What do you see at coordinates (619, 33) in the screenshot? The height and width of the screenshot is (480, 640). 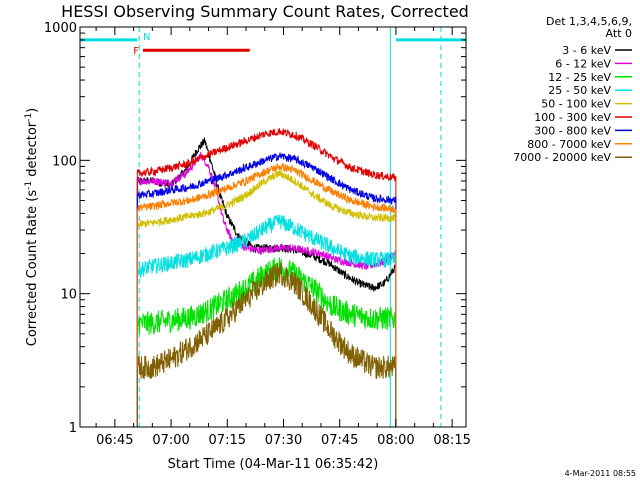 I see `legend-header-line2: Att 0` at bounding box center [619, 33].